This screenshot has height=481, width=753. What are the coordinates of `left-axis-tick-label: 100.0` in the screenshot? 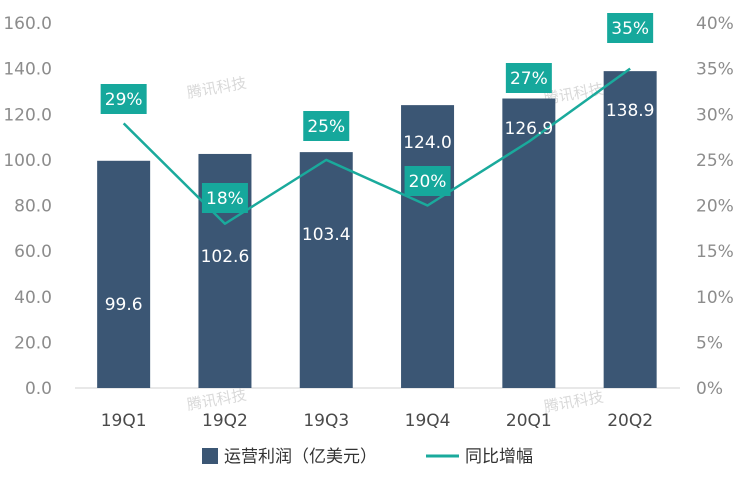 It's located at (27, 161).